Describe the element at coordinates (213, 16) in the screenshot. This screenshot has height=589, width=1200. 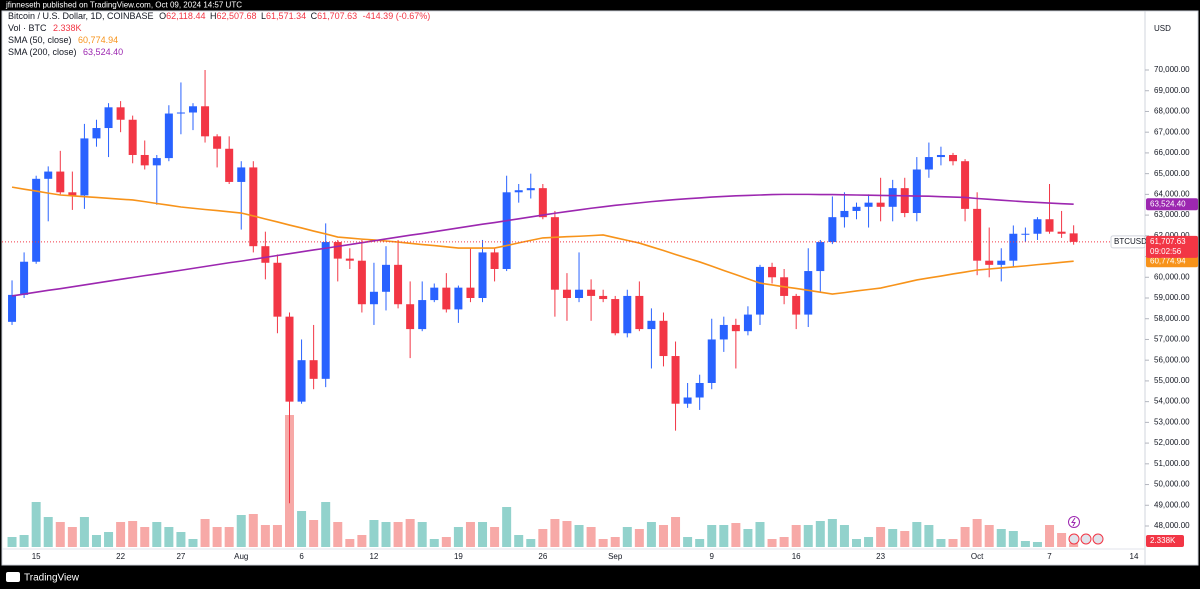
I see `high-letter: H` at that location.